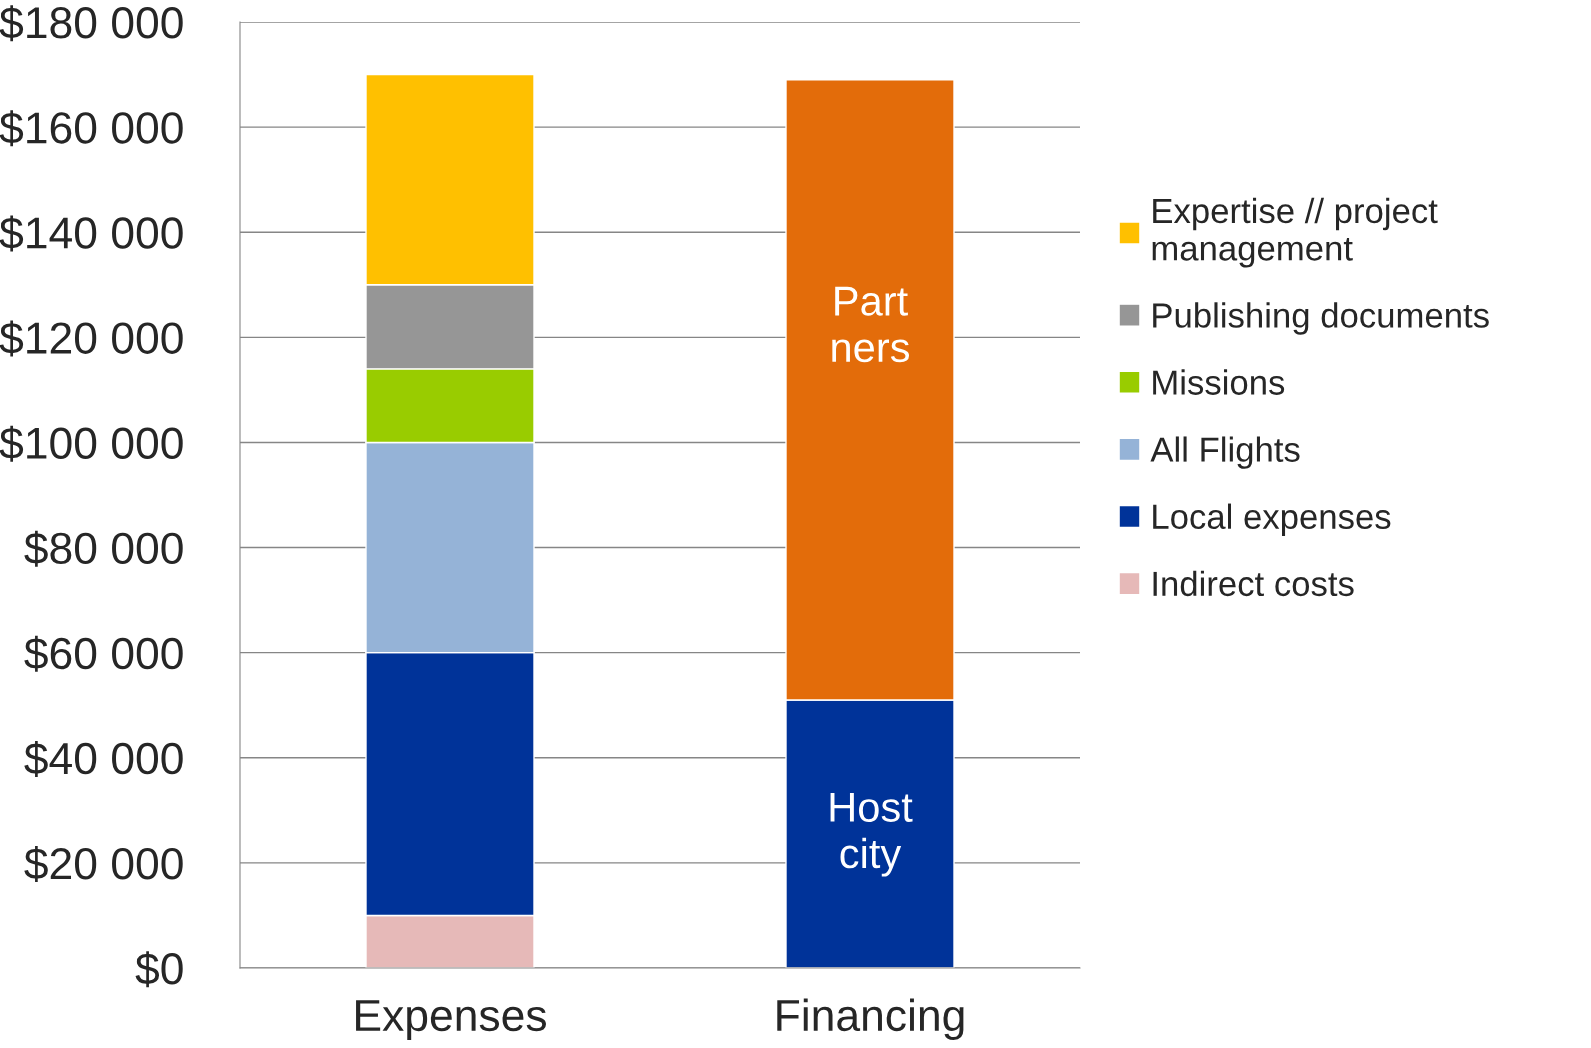 The image size is (1591, 1048). I want to click on y-tick-label: $0, so click(159, 969).